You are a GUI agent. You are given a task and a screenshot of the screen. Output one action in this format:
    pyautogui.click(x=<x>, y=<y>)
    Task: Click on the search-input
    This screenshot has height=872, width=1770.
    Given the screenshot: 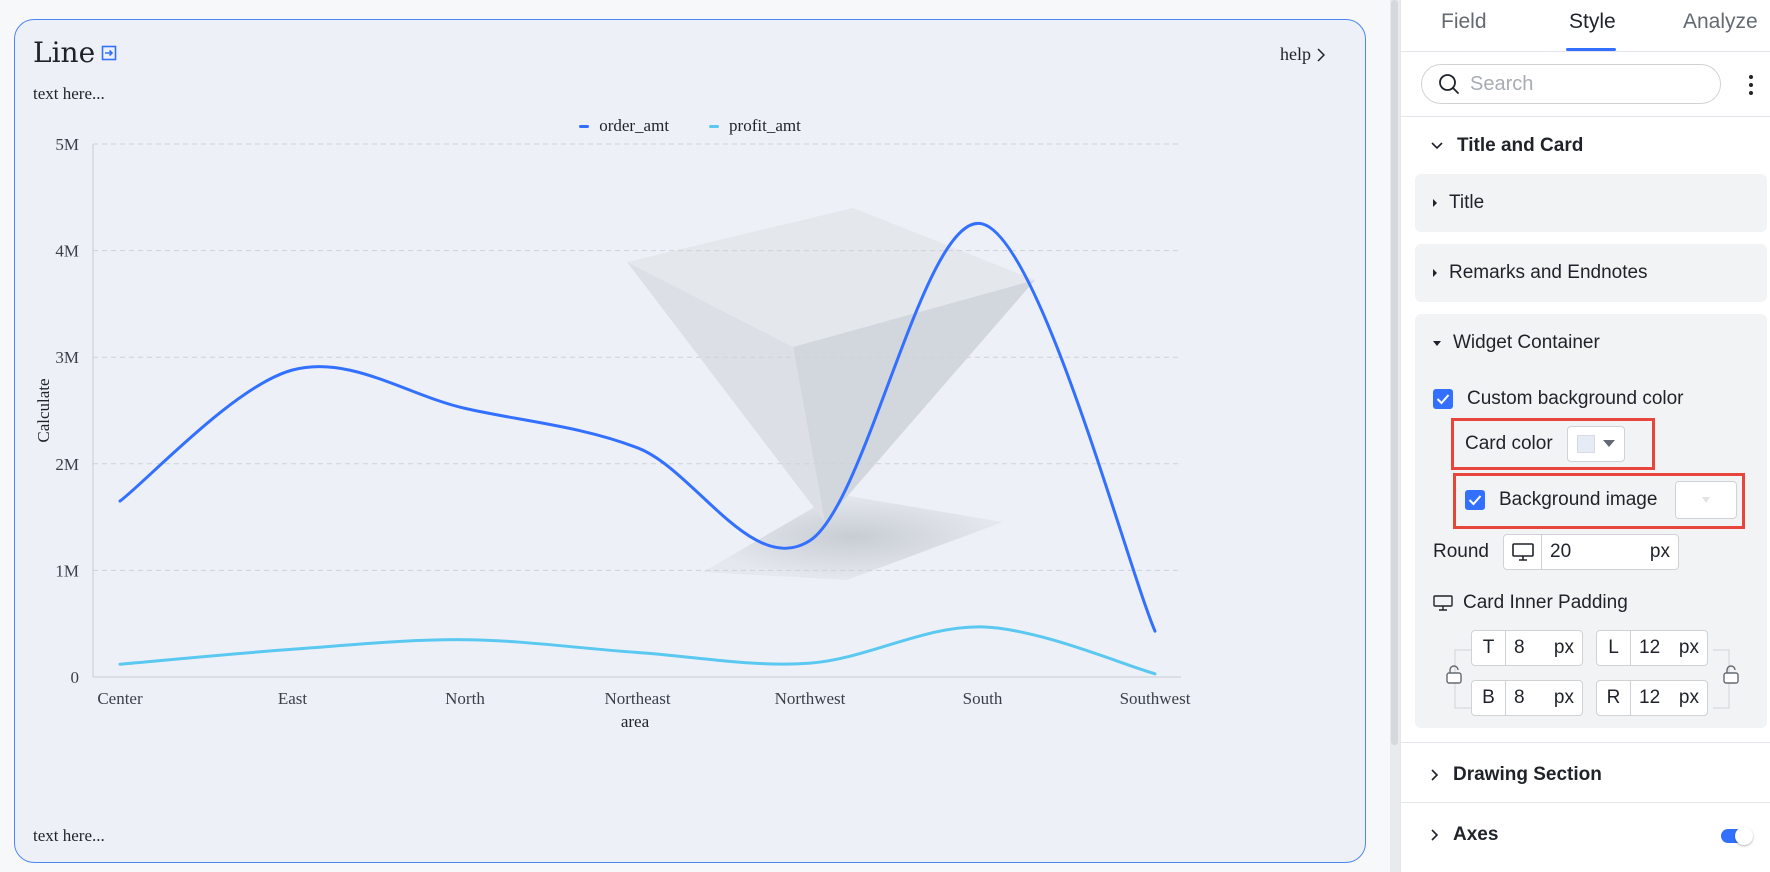 What is the action you would take?
    pyautogui.click(x=1590, y=84)
    